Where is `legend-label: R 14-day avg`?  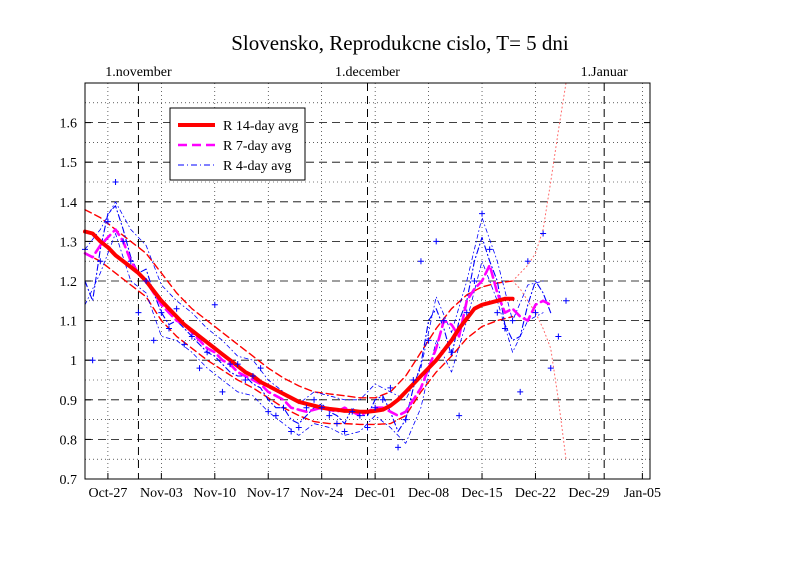 legend-label: R 14-day avg is located at coordinates (260, 126).